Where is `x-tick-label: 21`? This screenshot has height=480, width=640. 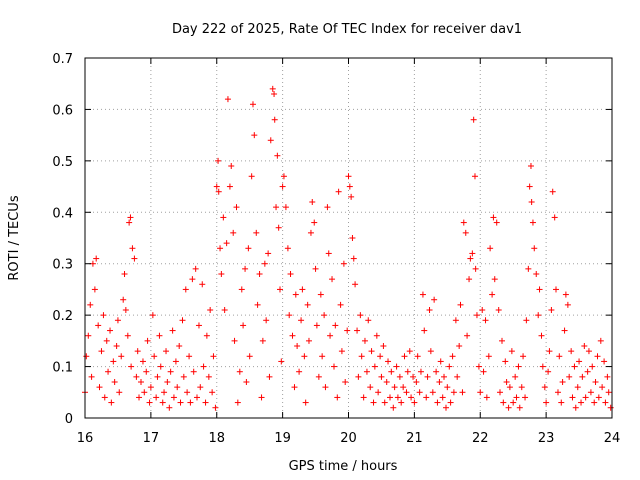 x-tick-label: 21 is located at coordinates (414, 438).